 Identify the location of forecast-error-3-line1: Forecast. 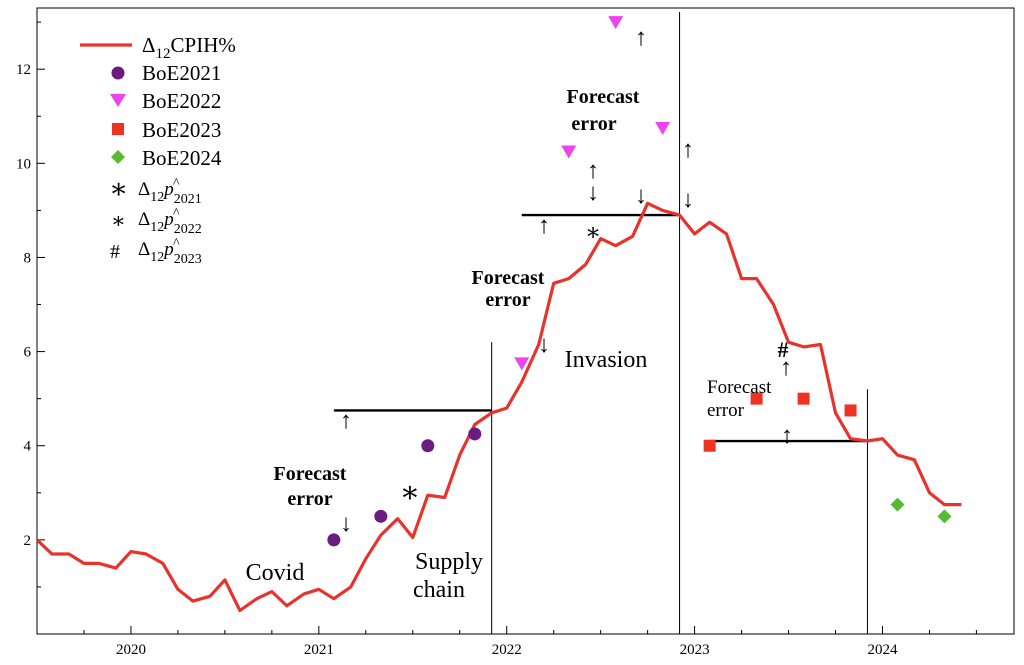
(603, 97).